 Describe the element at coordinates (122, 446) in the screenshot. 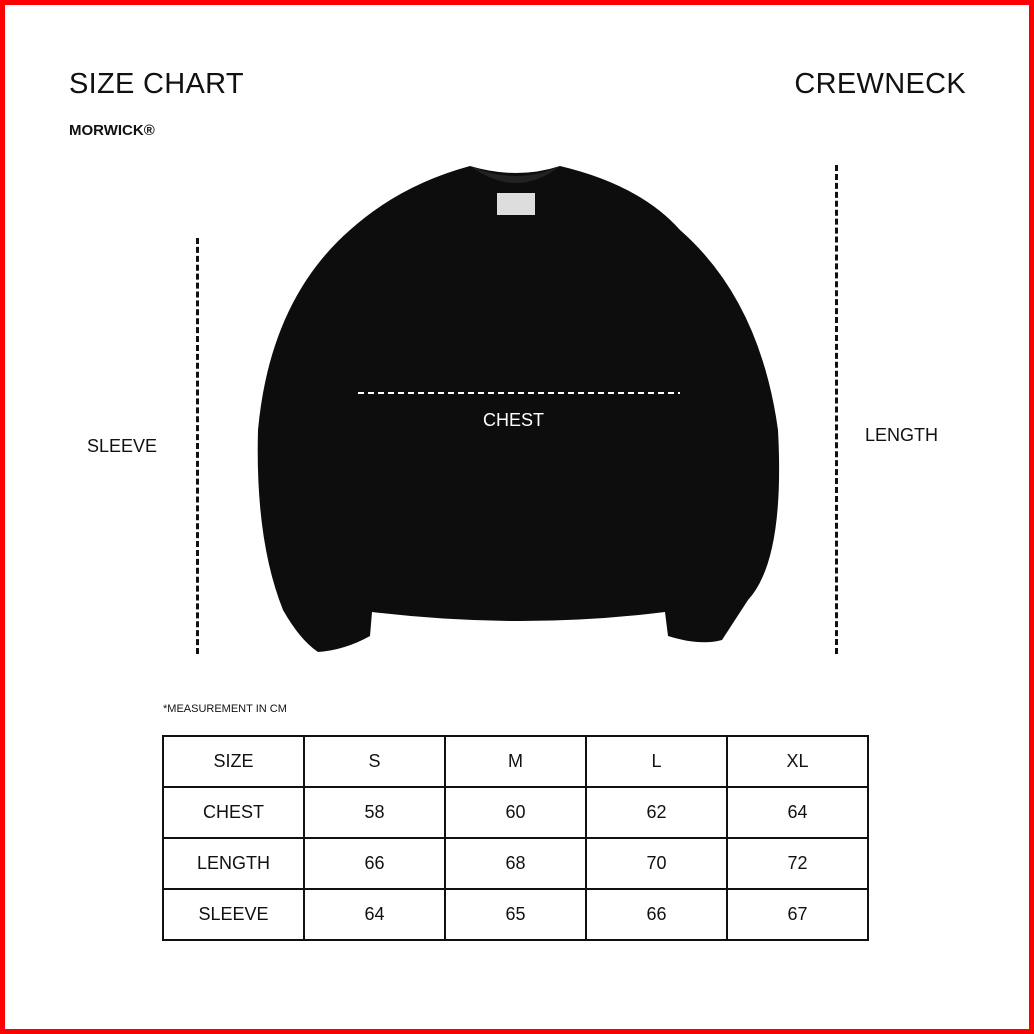

I see `sleeve-label: SLEEVE` at that location.